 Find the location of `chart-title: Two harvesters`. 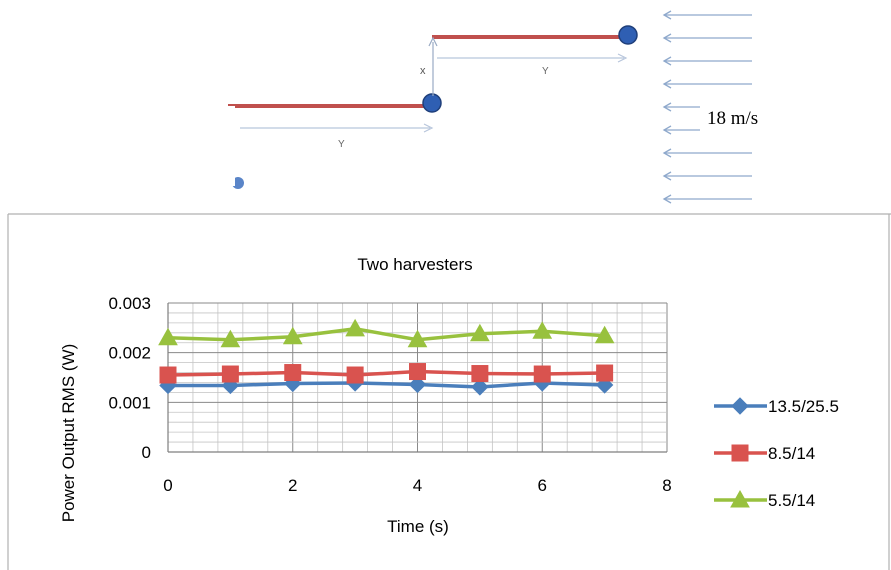

chart-title: Two harvesters is located at coordinates (414, 264).